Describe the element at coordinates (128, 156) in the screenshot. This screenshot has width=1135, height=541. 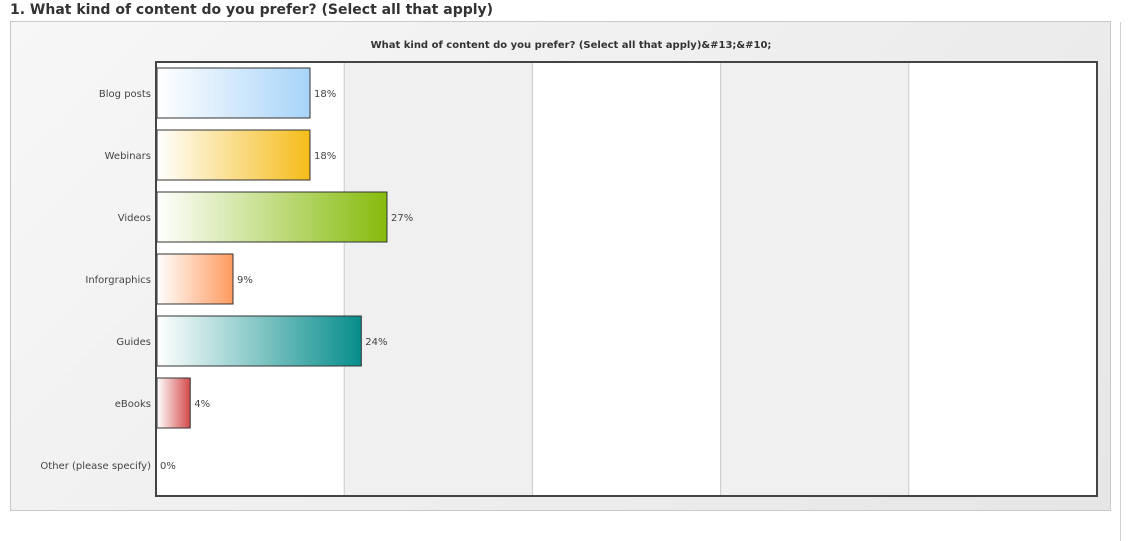
I see `category-label: Webinars` at that location.